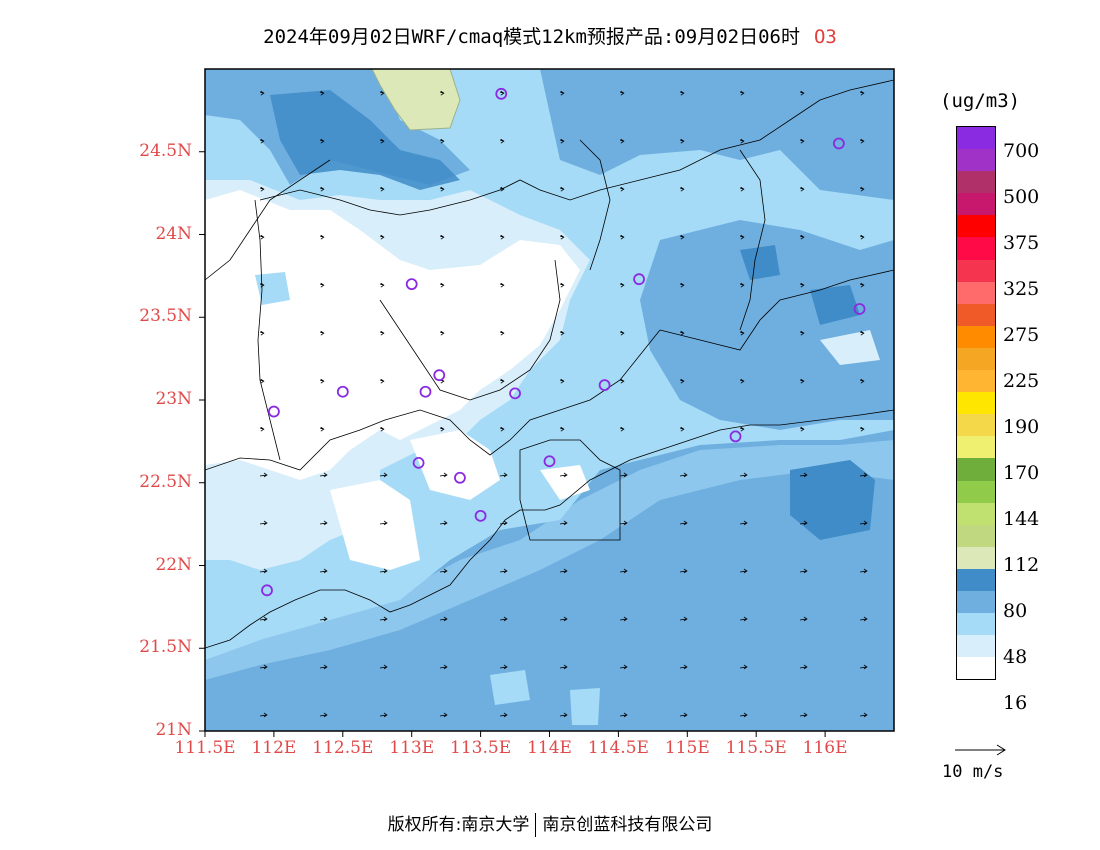 The image size is (1100, 850). What do you see at coordinates (1021, 519) in the screenshot?
I see `colorbar-label: 144` at bounding box center [1021, 519].